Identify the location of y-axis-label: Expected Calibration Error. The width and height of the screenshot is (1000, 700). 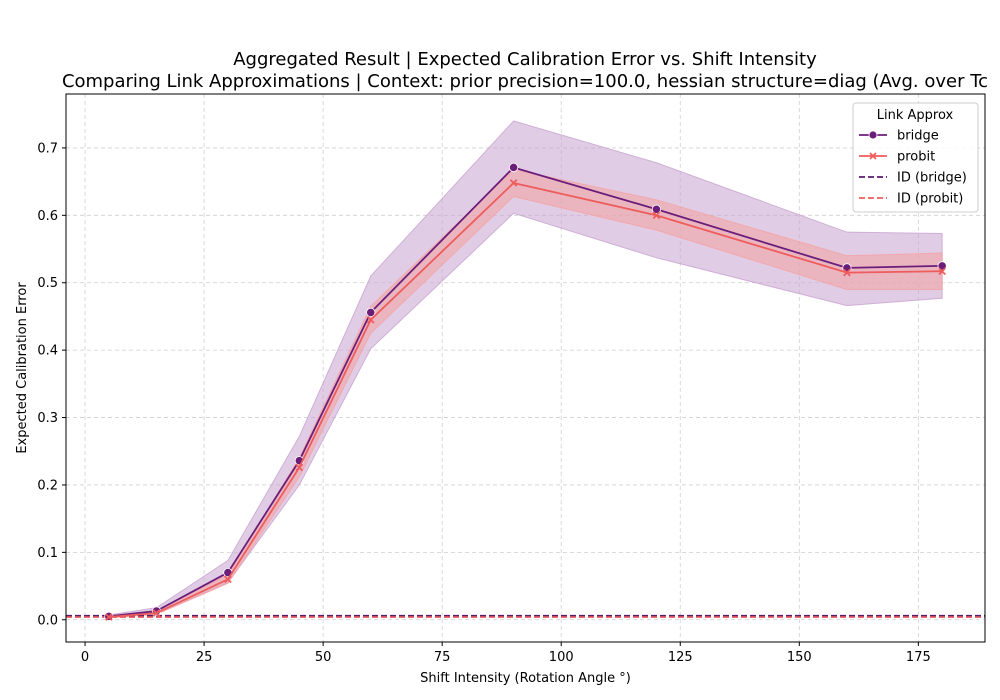
(22, 368).